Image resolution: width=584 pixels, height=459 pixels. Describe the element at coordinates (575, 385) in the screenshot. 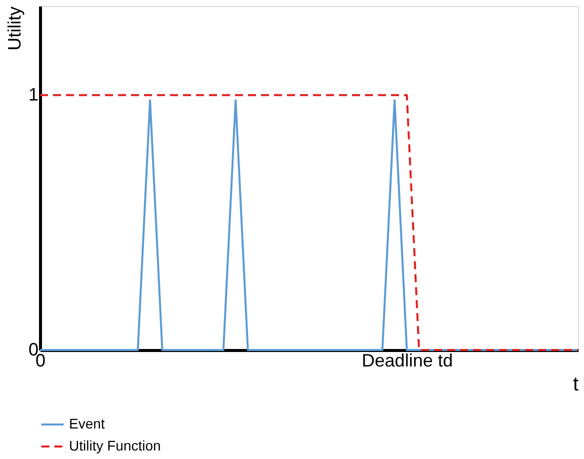

I see `x-axis-title: t` at that location.